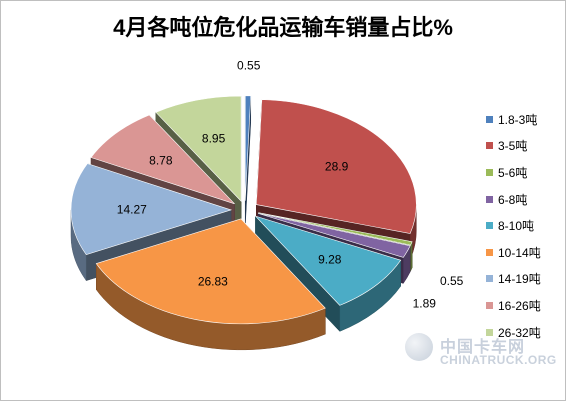 Image resolution: width=566 pixels, height=401 pixels. What do you see at coordinates (516, 226) in the screenshot?
I see `legend-label-4: 8-10吨` at bounding box center [516, 226].